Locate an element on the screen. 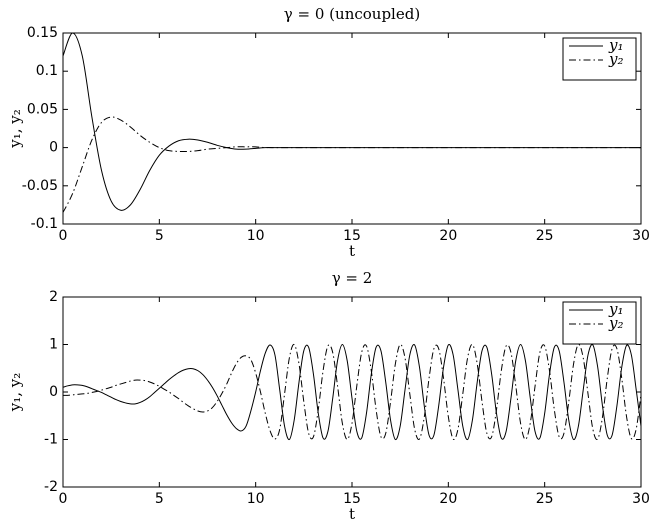 This screenshot has height=526, width=654. y-tick-label: 0.15 is located at coordinates (42, 33).